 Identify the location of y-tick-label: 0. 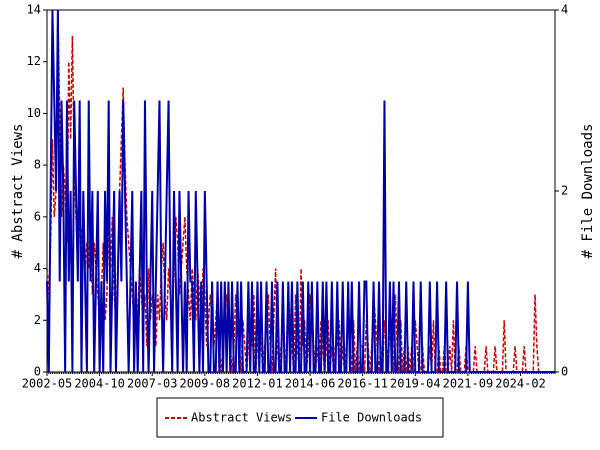
(37, 372).